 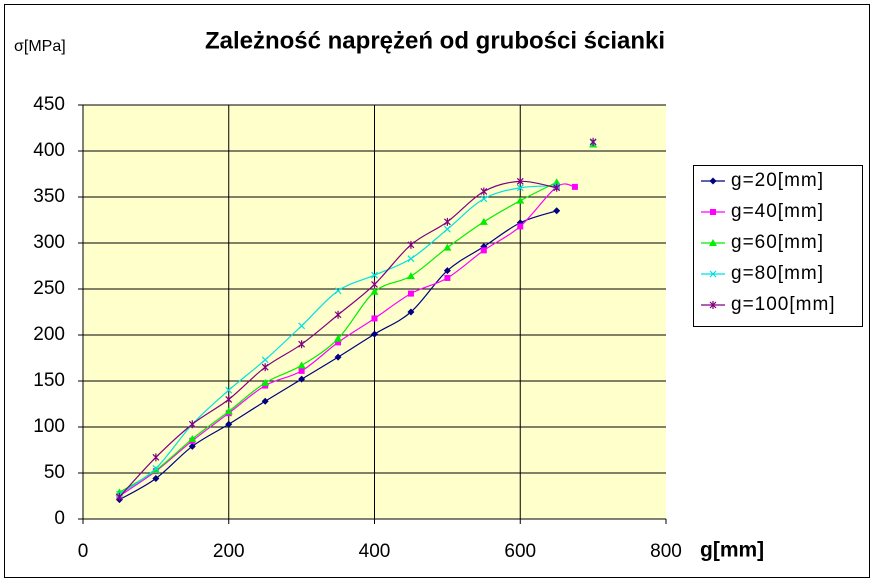 What do you see at coordinates (54, 472) in the screenshot?
I see `y-tick-label: 50` at bounding box center [54, 472].